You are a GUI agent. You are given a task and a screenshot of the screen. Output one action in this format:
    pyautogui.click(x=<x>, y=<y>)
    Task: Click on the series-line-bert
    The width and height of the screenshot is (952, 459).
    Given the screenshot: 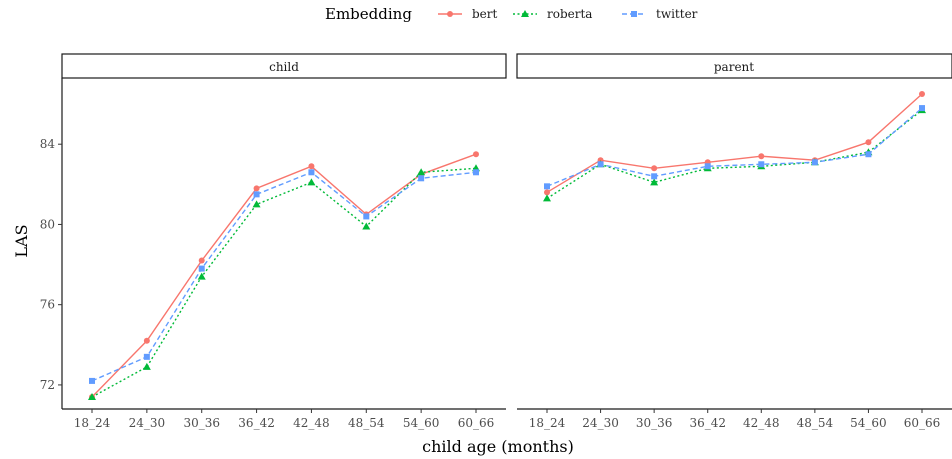 What is the action you would take?
    pyautogui.click(x=734, y=143)
    